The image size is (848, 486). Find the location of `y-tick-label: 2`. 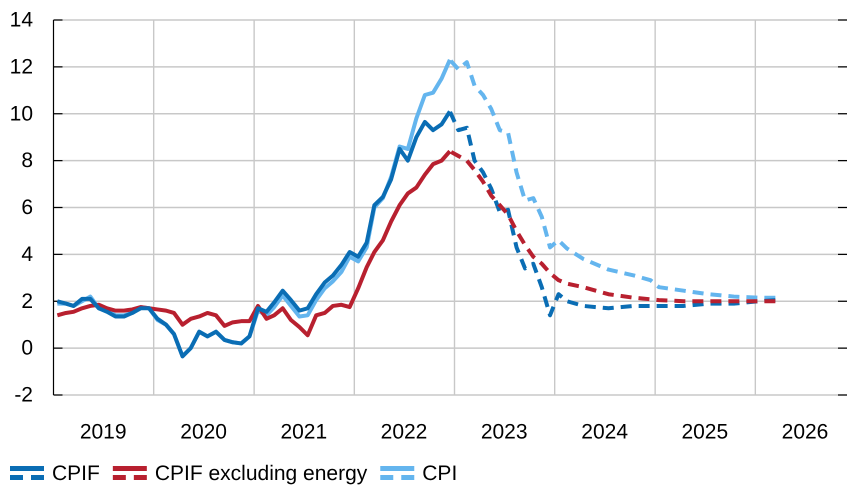

y-tick-label: 2 is located at coordinates (27, 301).